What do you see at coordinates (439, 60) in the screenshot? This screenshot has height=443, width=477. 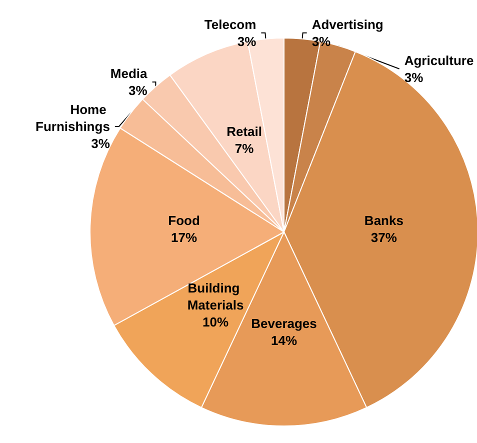 I see `slice-label: Agriculture` at bounding box center [439, 60].